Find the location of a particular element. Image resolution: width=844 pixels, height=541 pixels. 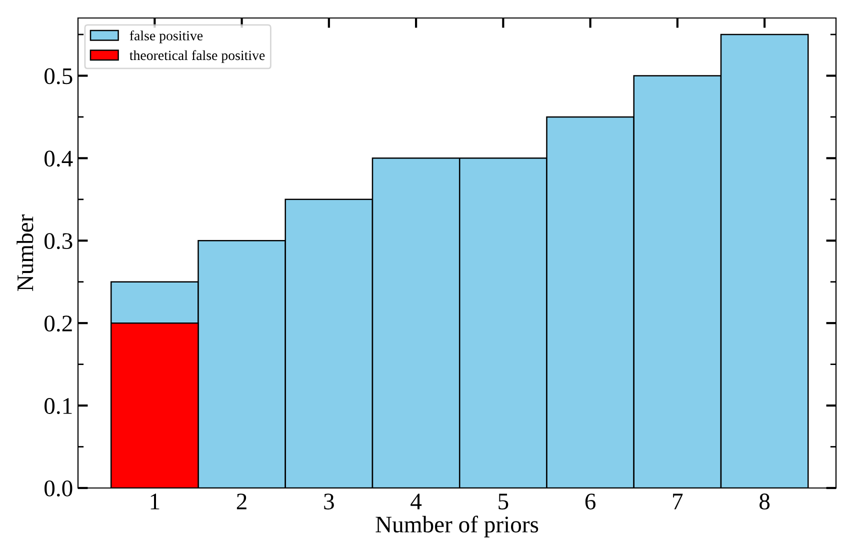

y-tick-label: 0.3 is located at coordinates (58, 241).